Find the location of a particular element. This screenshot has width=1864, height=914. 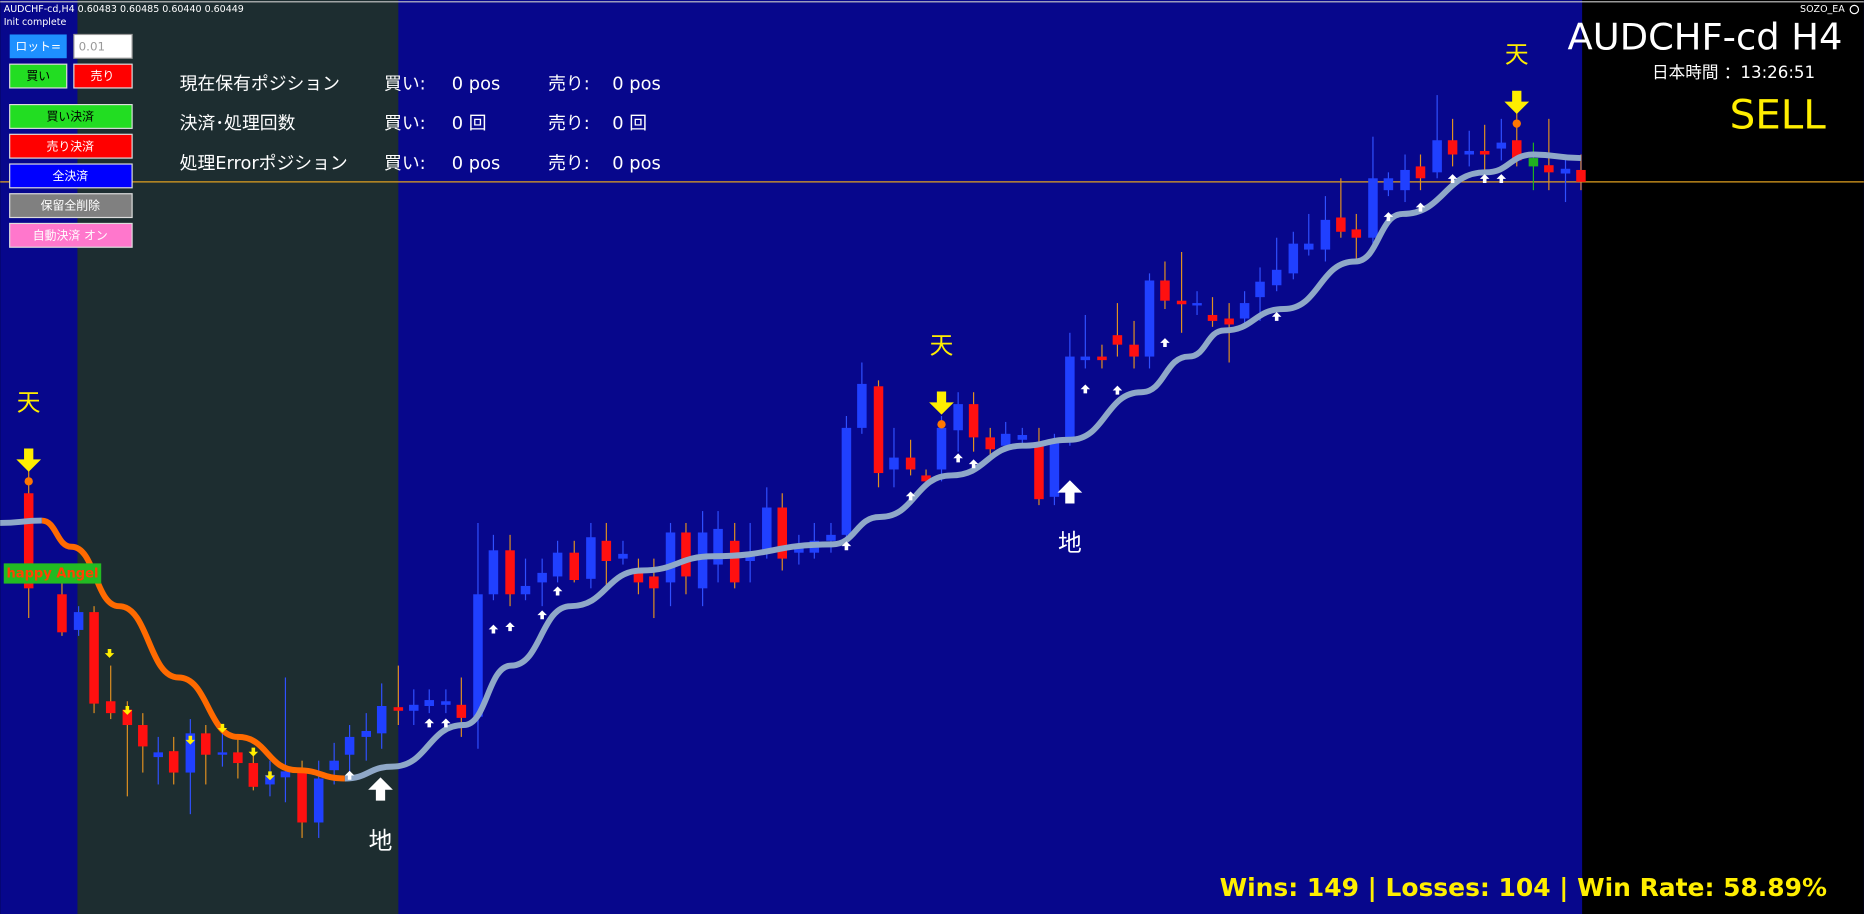

buy-label: 買い is located at coordinates (38, 76).